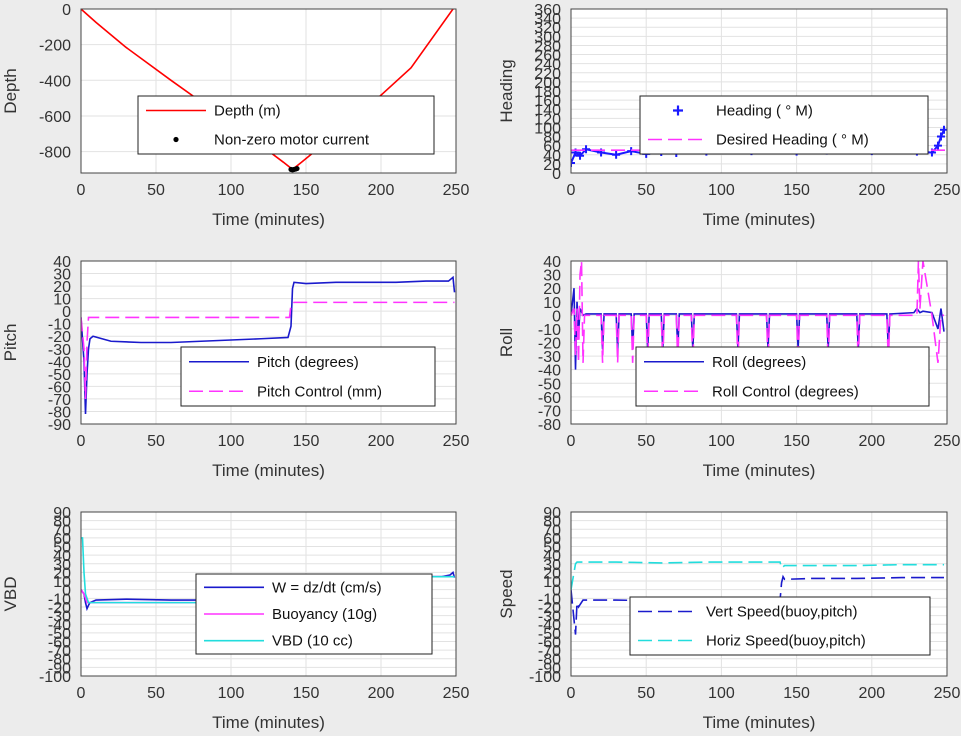 This screenshot has width=961, height=736. Describe the element at coordinates (547, 65) in the screenshot. I see `y-tick-label: 240` at that location.